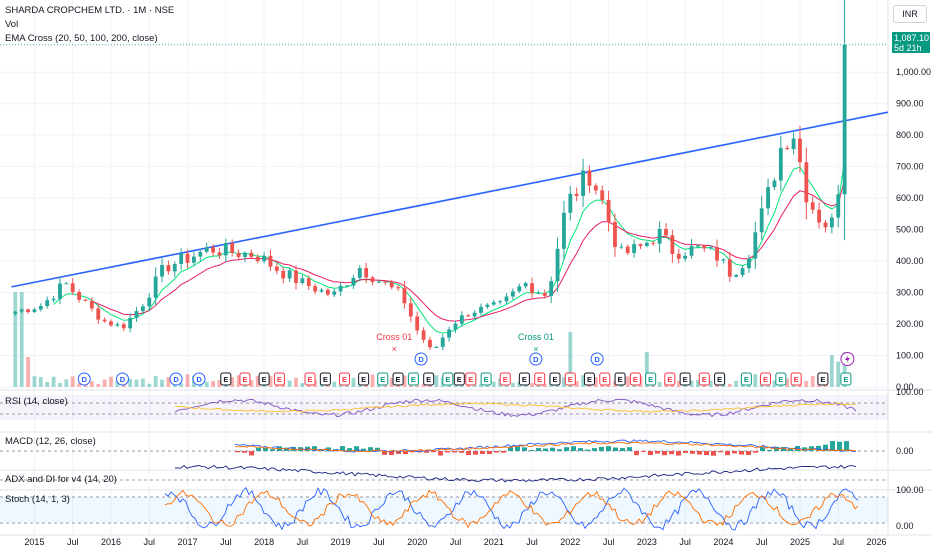 This screenshot has width=932, height=550. I want to click on time-tick-label: Jul, so click(226, 542).